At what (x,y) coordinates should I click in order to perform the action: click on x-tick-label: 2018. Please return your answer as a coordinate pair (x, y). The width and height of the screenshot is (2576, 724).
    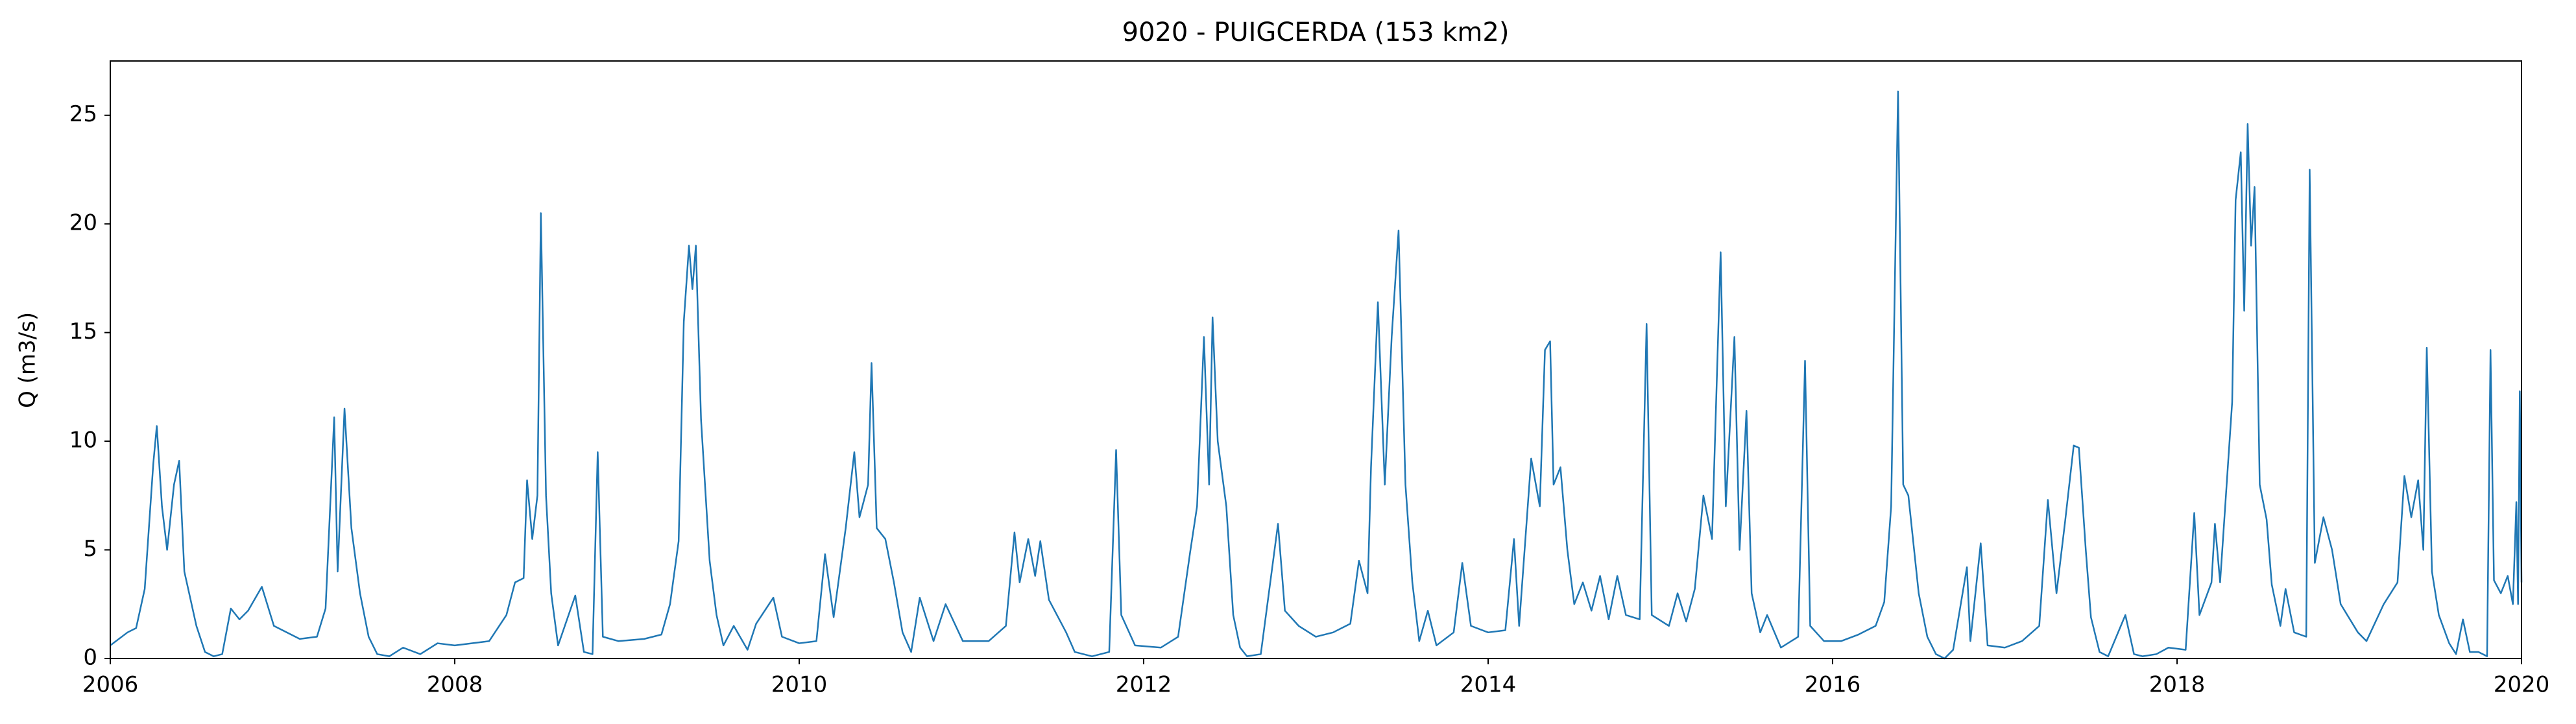
    Looking at the image, I should click on (2177, 685).